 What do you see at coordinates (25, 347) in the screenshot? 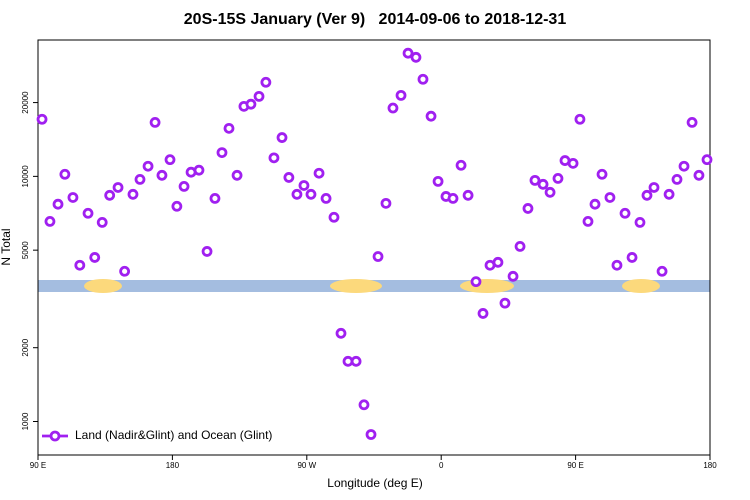
I see `y-tick-label: 2000` at bounding box center [25, 347].